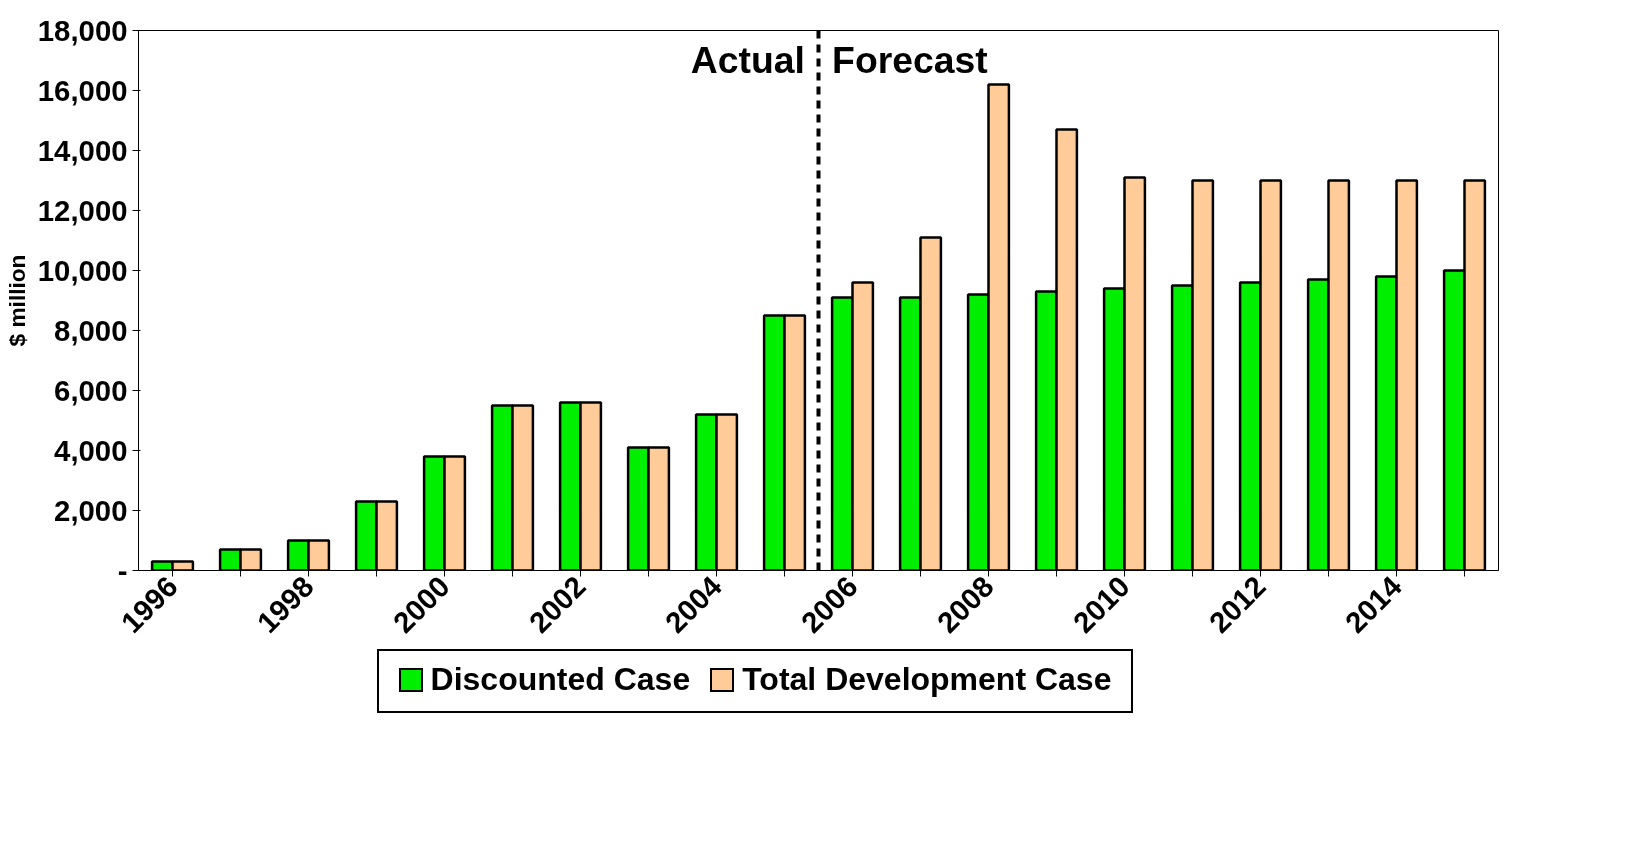 The width and height of the screenshot is (1650, 850). I want to click on annotation: Forecast, so click(910, 59).